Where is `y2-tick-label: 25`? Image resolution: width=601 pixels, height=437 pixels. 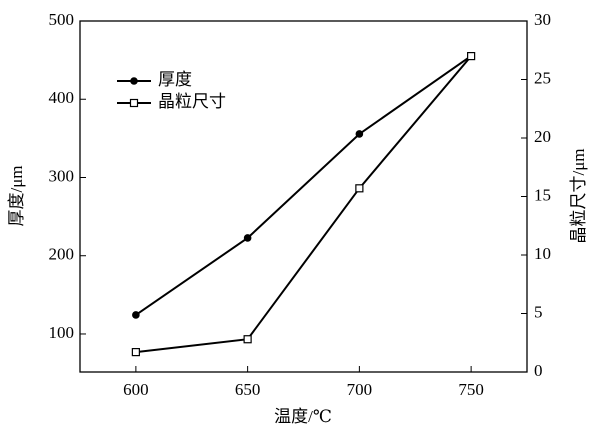
y2-tick-label: 25 is located at coordinates (542, 77).